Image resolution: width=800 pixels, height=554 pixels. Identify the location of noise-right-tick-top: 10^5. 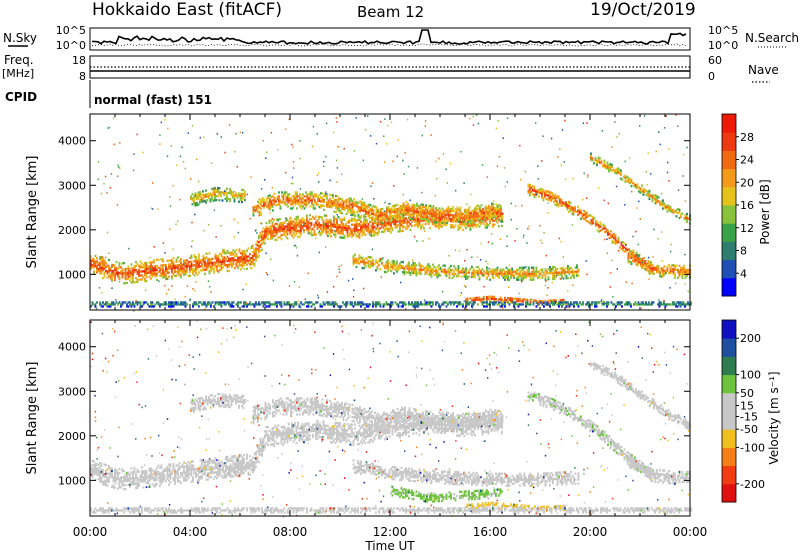
(723, 30).